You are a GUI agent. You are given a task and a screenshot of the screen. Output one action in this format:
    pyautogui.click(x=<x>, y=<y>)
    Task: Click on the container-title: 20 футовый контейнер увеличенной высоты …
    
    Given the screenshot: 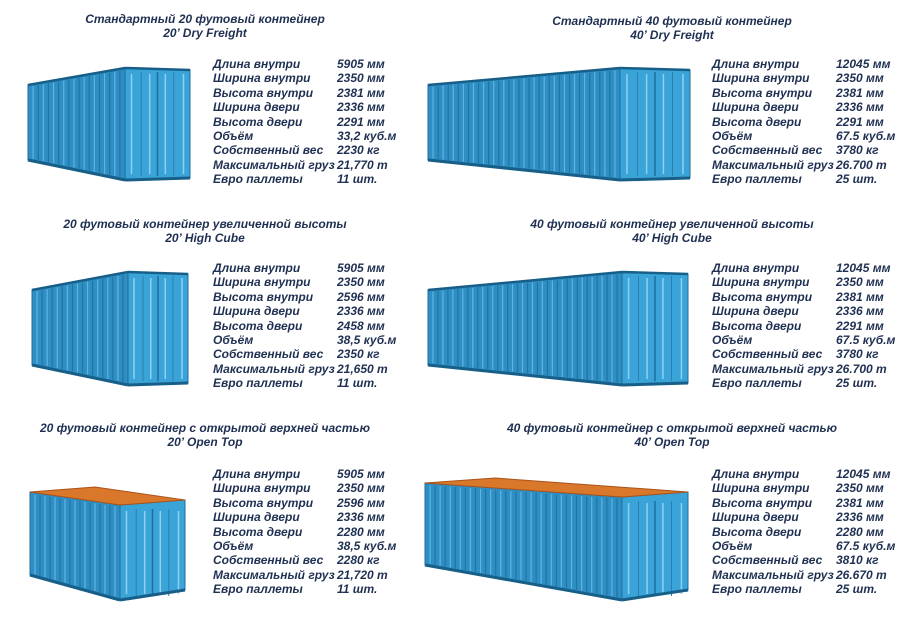 What is the action you would take?
    pyautogui.click(x=205, y=231)
    